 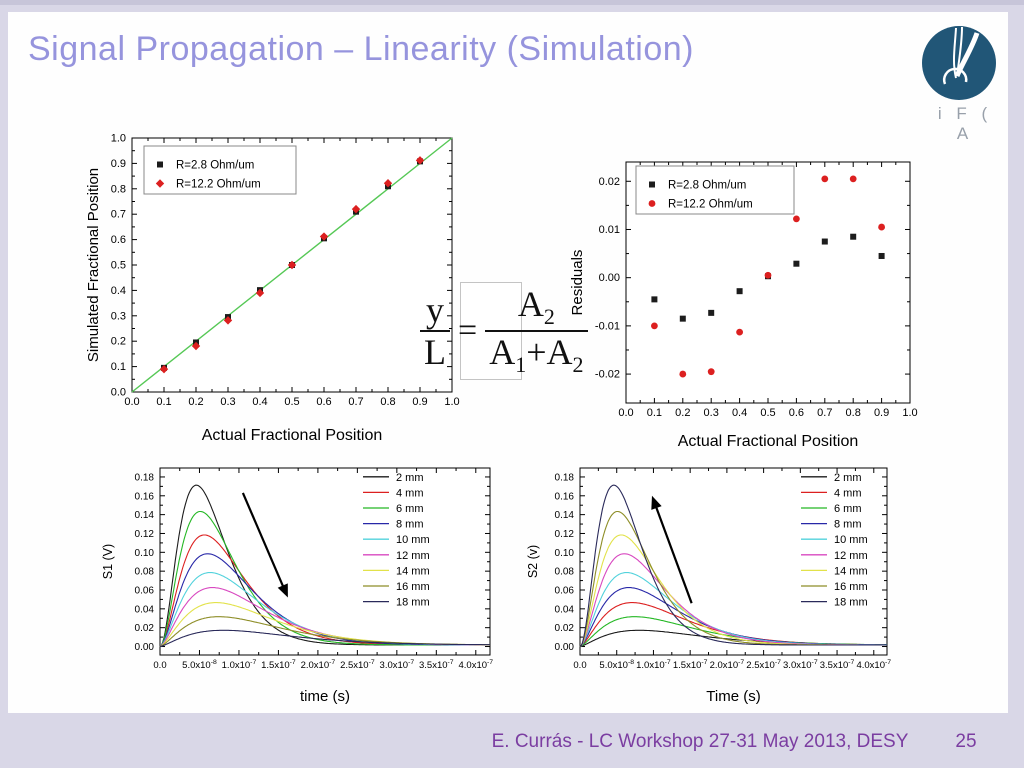 I want to click on y-tick-label: 0.1, so click(x=118, y=367).